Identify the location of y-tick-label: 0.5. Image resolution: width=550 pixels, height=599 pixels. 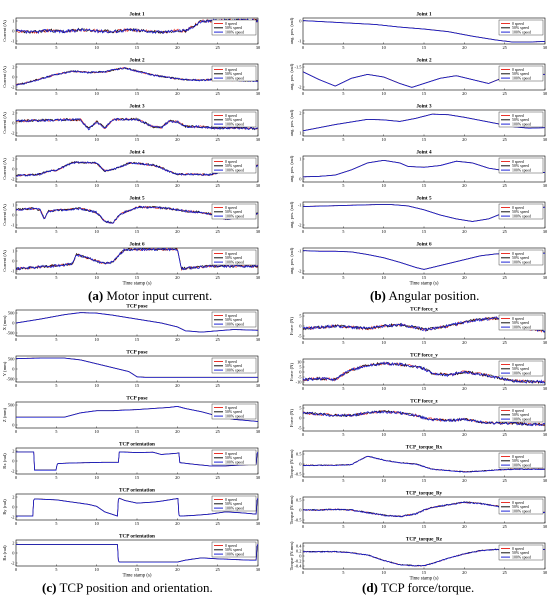
(299, 454).